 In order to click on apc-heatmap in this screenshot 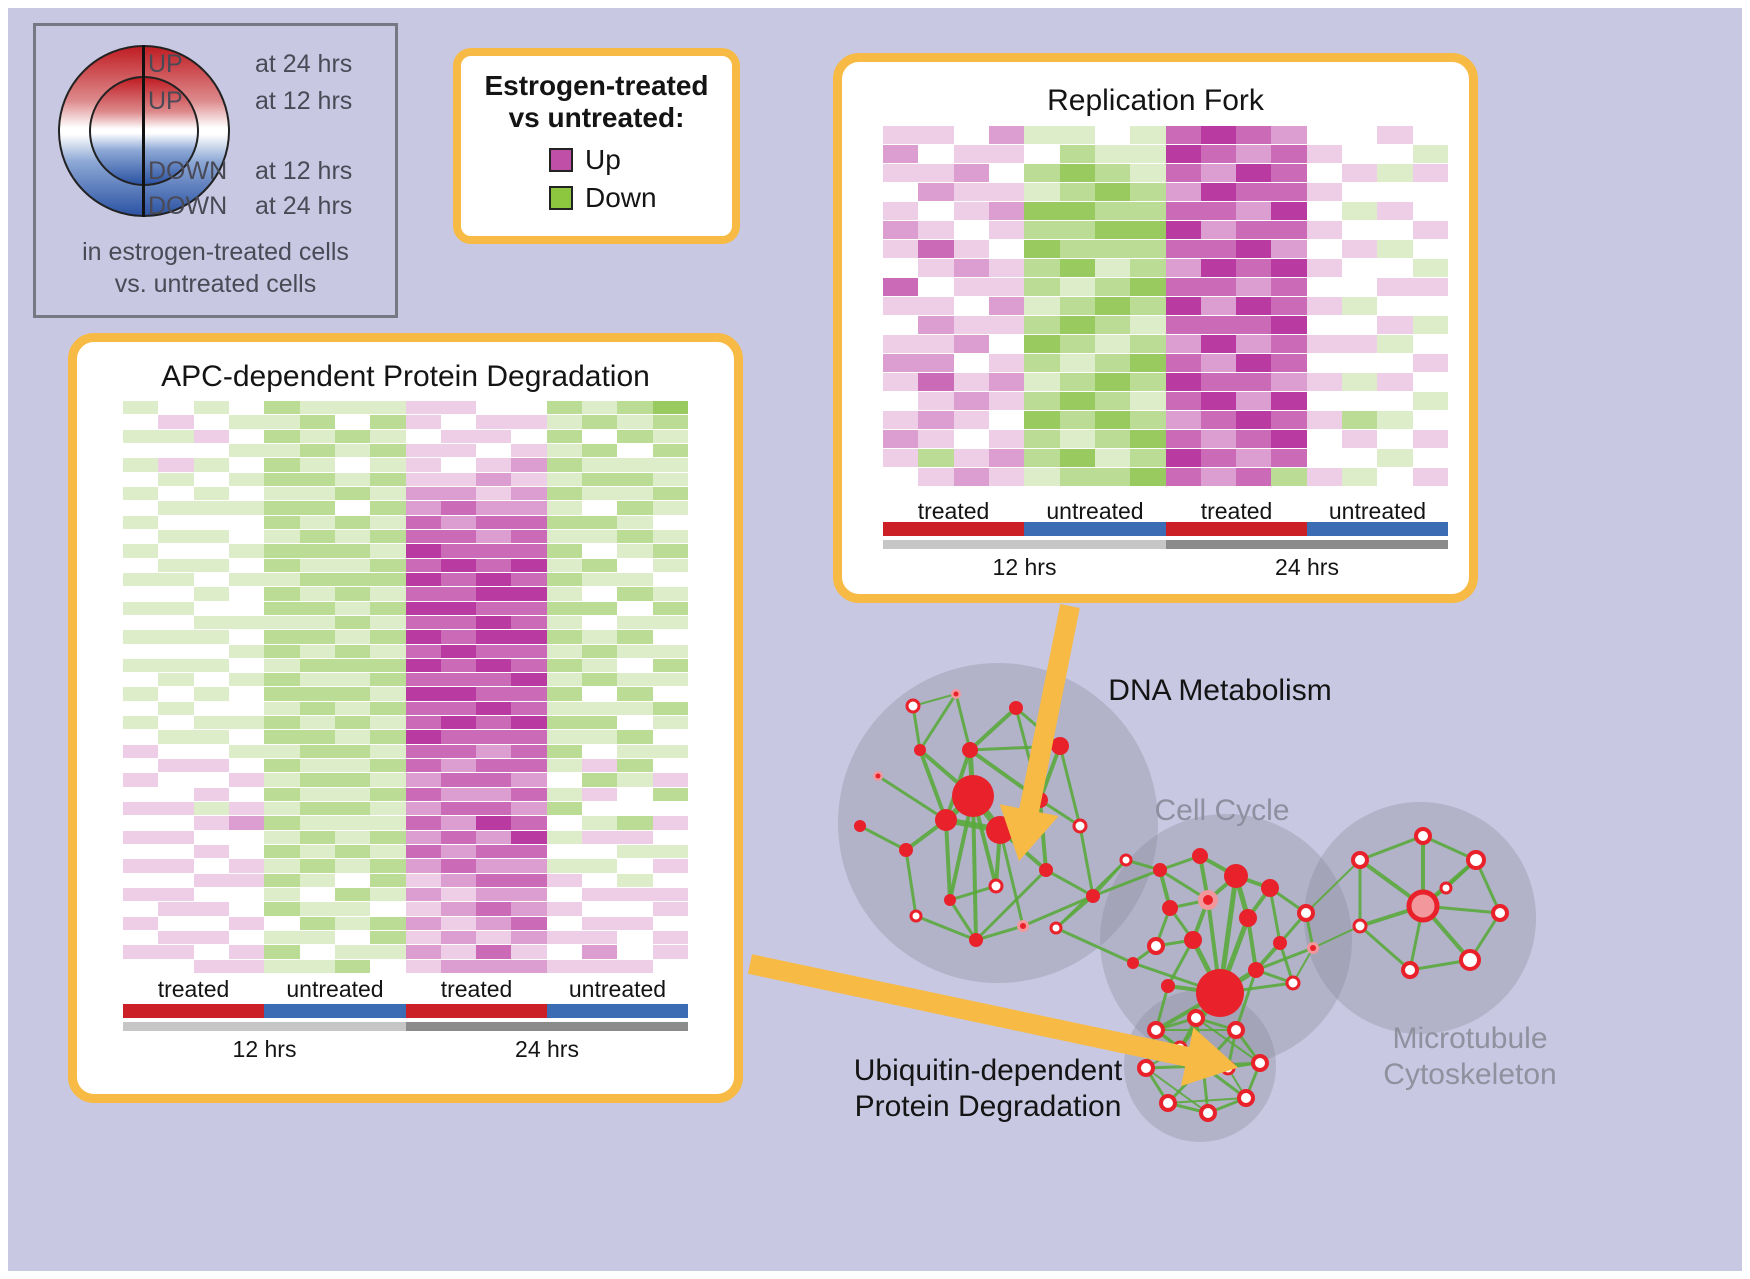, I will do `click(405, 687)`.